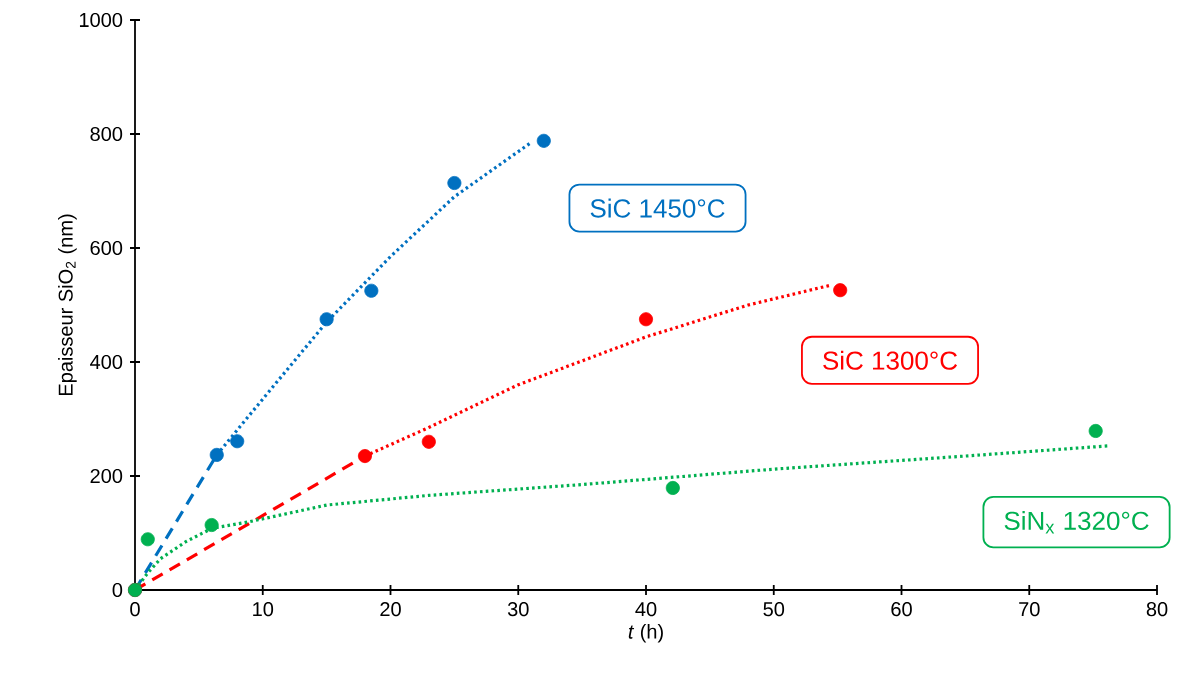 Image resolution: width=1199 pixels, height=675 pixels. Describe the element at coordinates (901, 609) in the screenshot. I see `x-tick-label: 60` at that location.